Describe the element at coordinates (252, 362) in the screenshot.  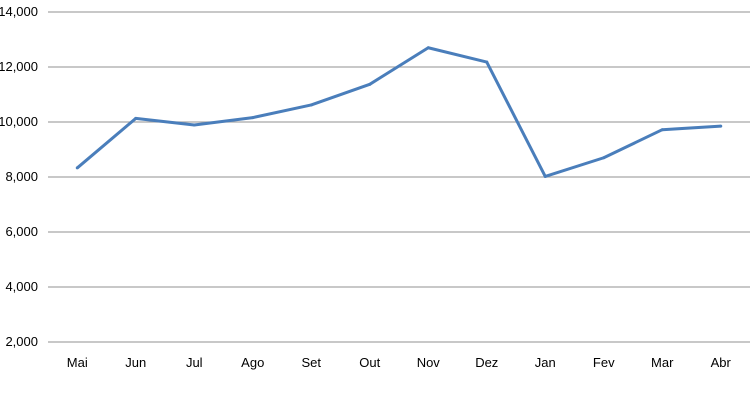
I see `x-tick-label: Ago` at that location.